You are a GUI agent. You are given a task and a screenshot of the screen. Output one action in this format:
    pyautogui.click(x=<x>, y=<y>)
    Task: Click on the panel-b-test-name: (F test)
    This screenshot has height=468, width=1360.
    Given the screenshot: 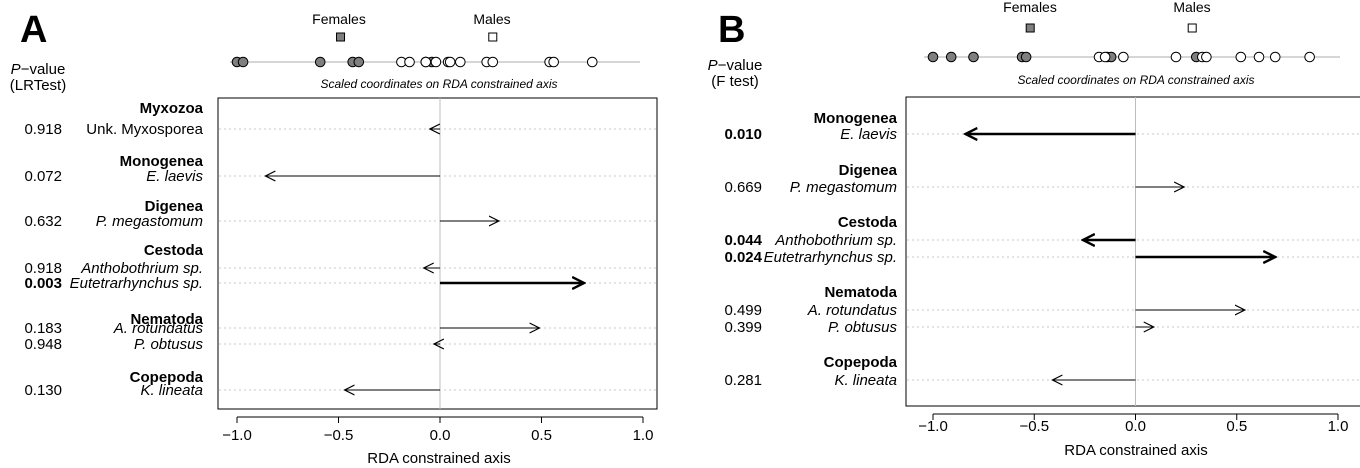 What is the action you would take?
    pyautogui.click(x=735, y=81)
    